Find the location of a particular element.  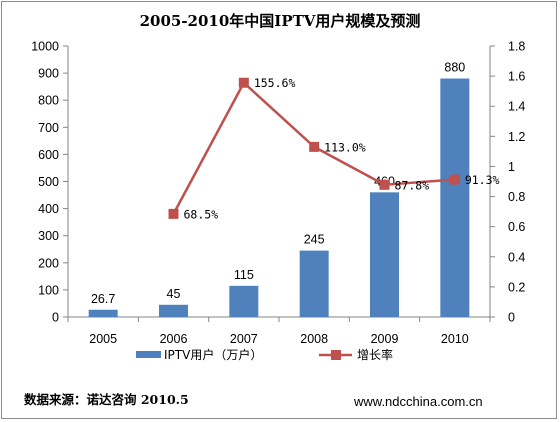

y-left-tick-label: 300 is located at coordinates (48, 236).